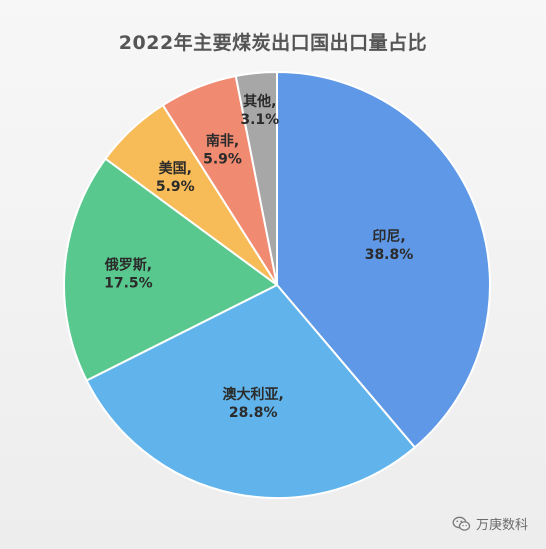 This screenshot has width=546, height=549. Describe the element at coordinates (253, 403) in the screenshot. I see `slice-label-1: 澳大利亚, 28.8%` at that location.